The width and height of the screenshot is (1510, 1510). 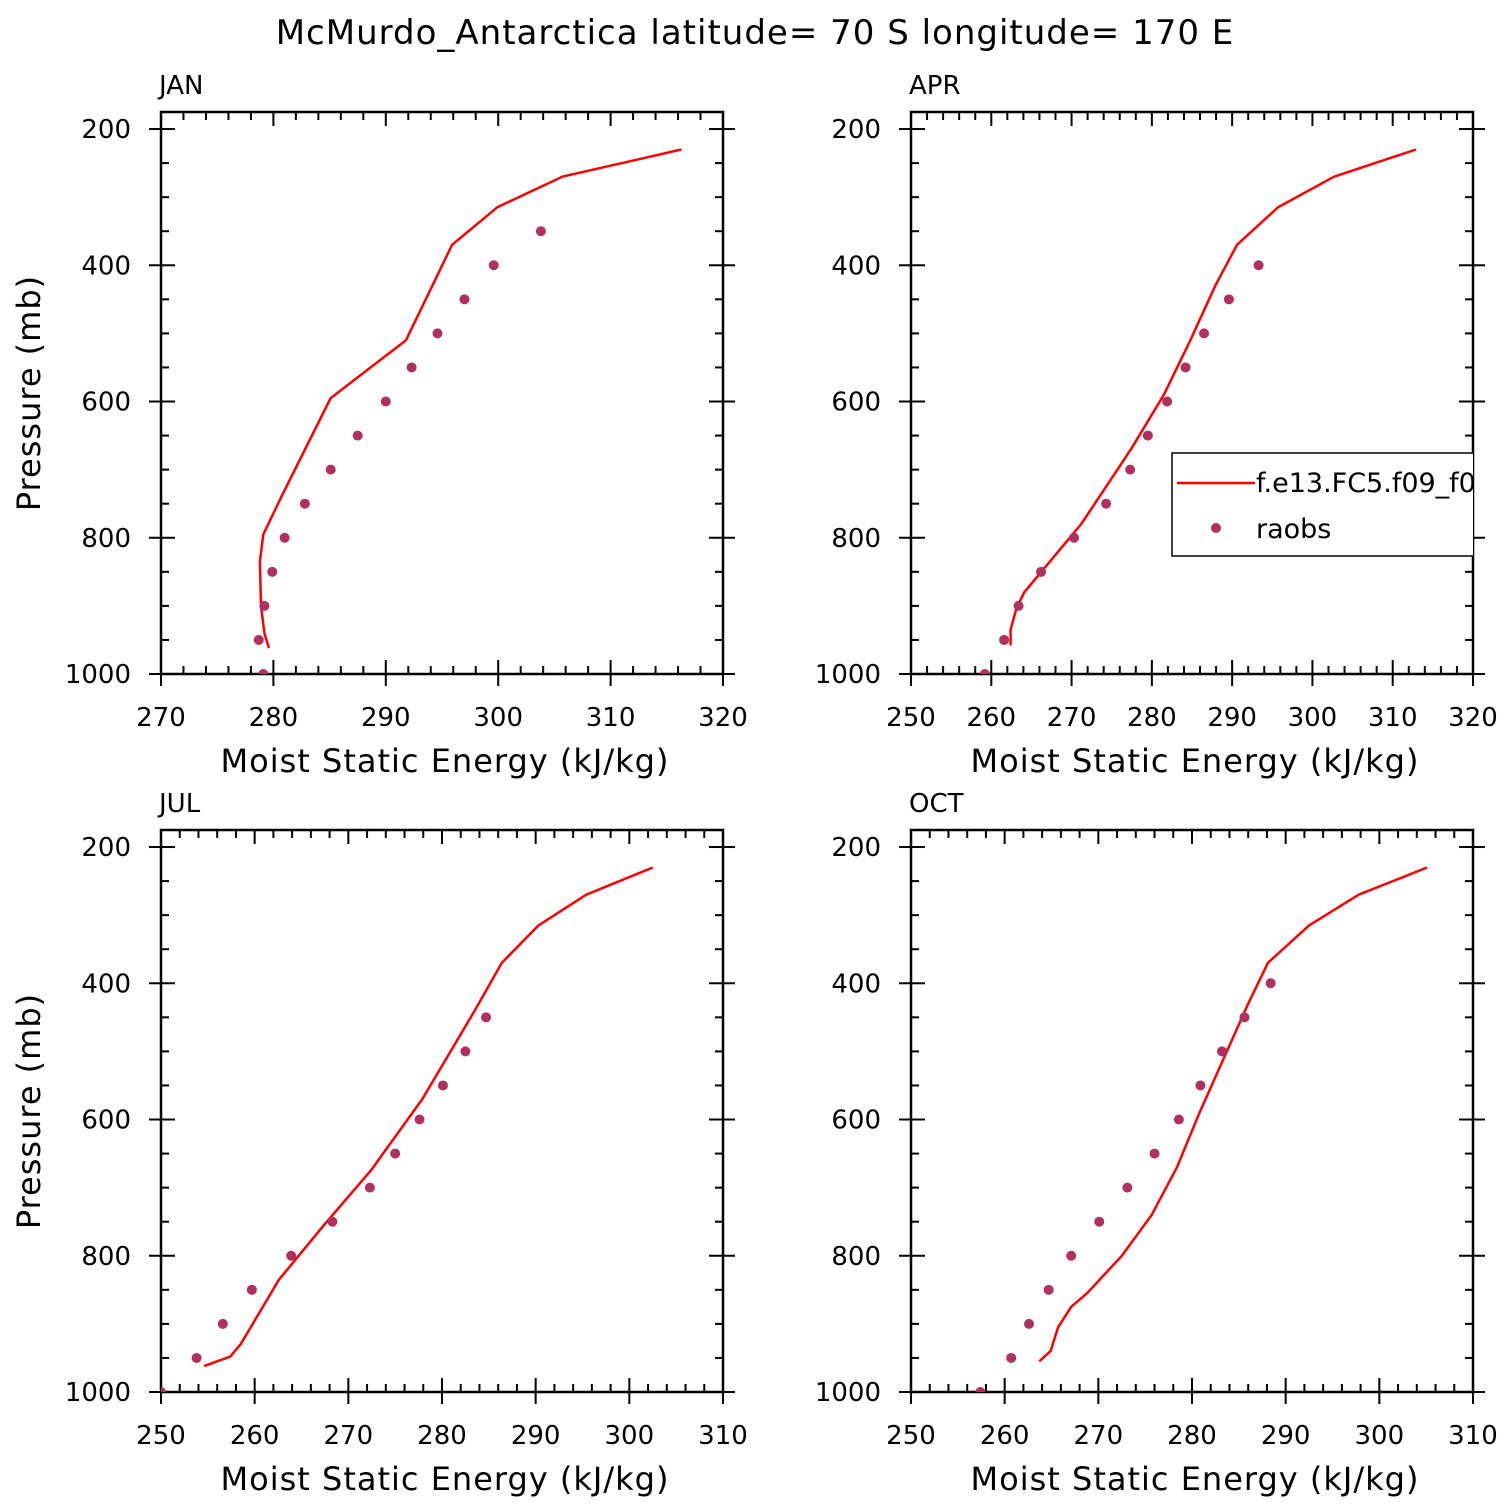 What do you see at coordinates (856, 266) in the screenshot?
I see `y-tick-label: 400` at bounding box center [856, 266].